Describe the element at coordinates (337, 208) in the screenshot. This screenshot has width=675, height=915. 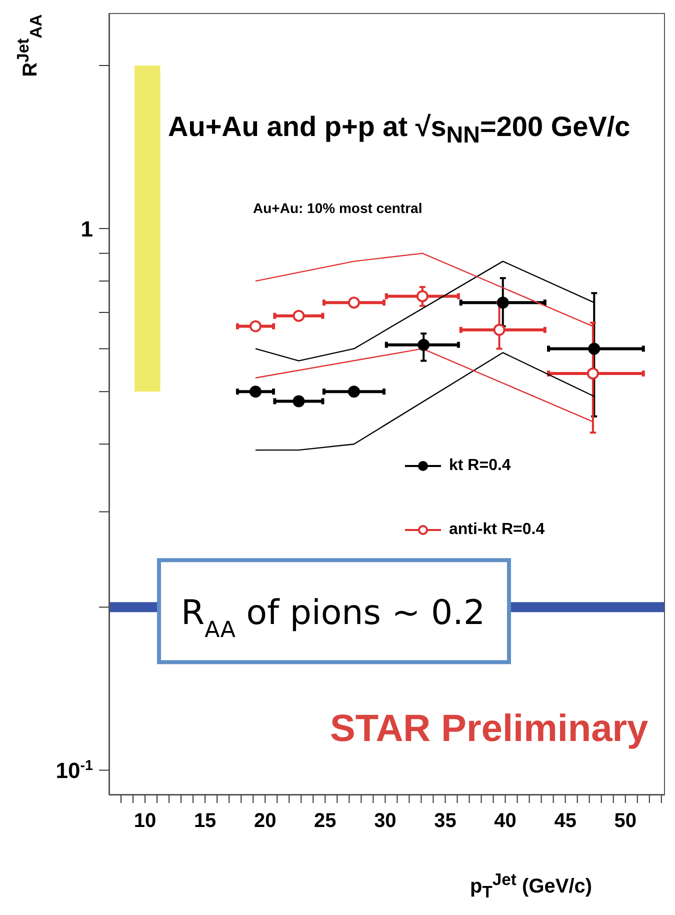
I see `text: Au+Au: 10% most central` at that location.